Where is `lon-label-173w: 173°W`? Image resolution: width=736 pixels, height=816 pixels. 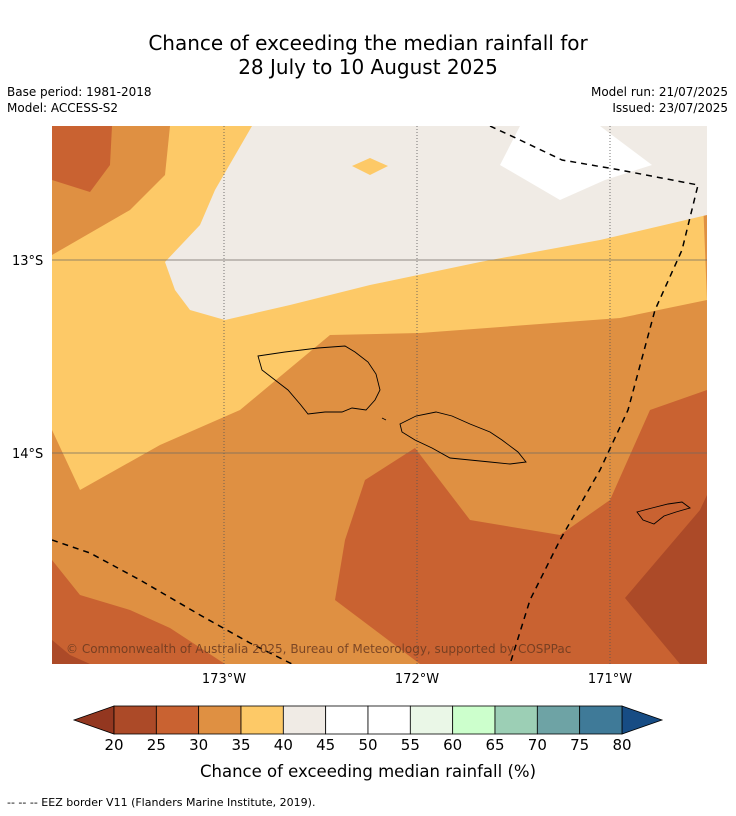 lon-label-173w: 173°W is located at coordinates (224, 679).